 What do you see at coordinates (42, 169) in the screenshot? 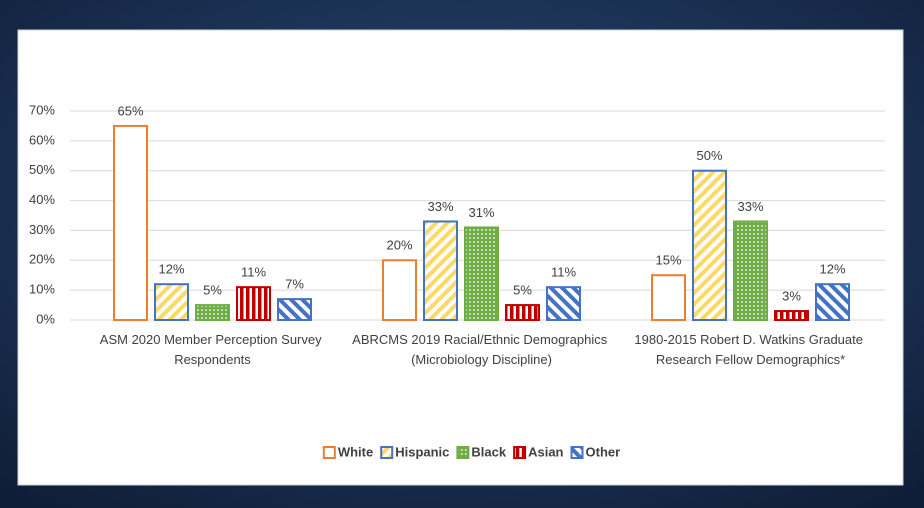
I see `y-tick-label: 50%` at bounding box center [42, 169].